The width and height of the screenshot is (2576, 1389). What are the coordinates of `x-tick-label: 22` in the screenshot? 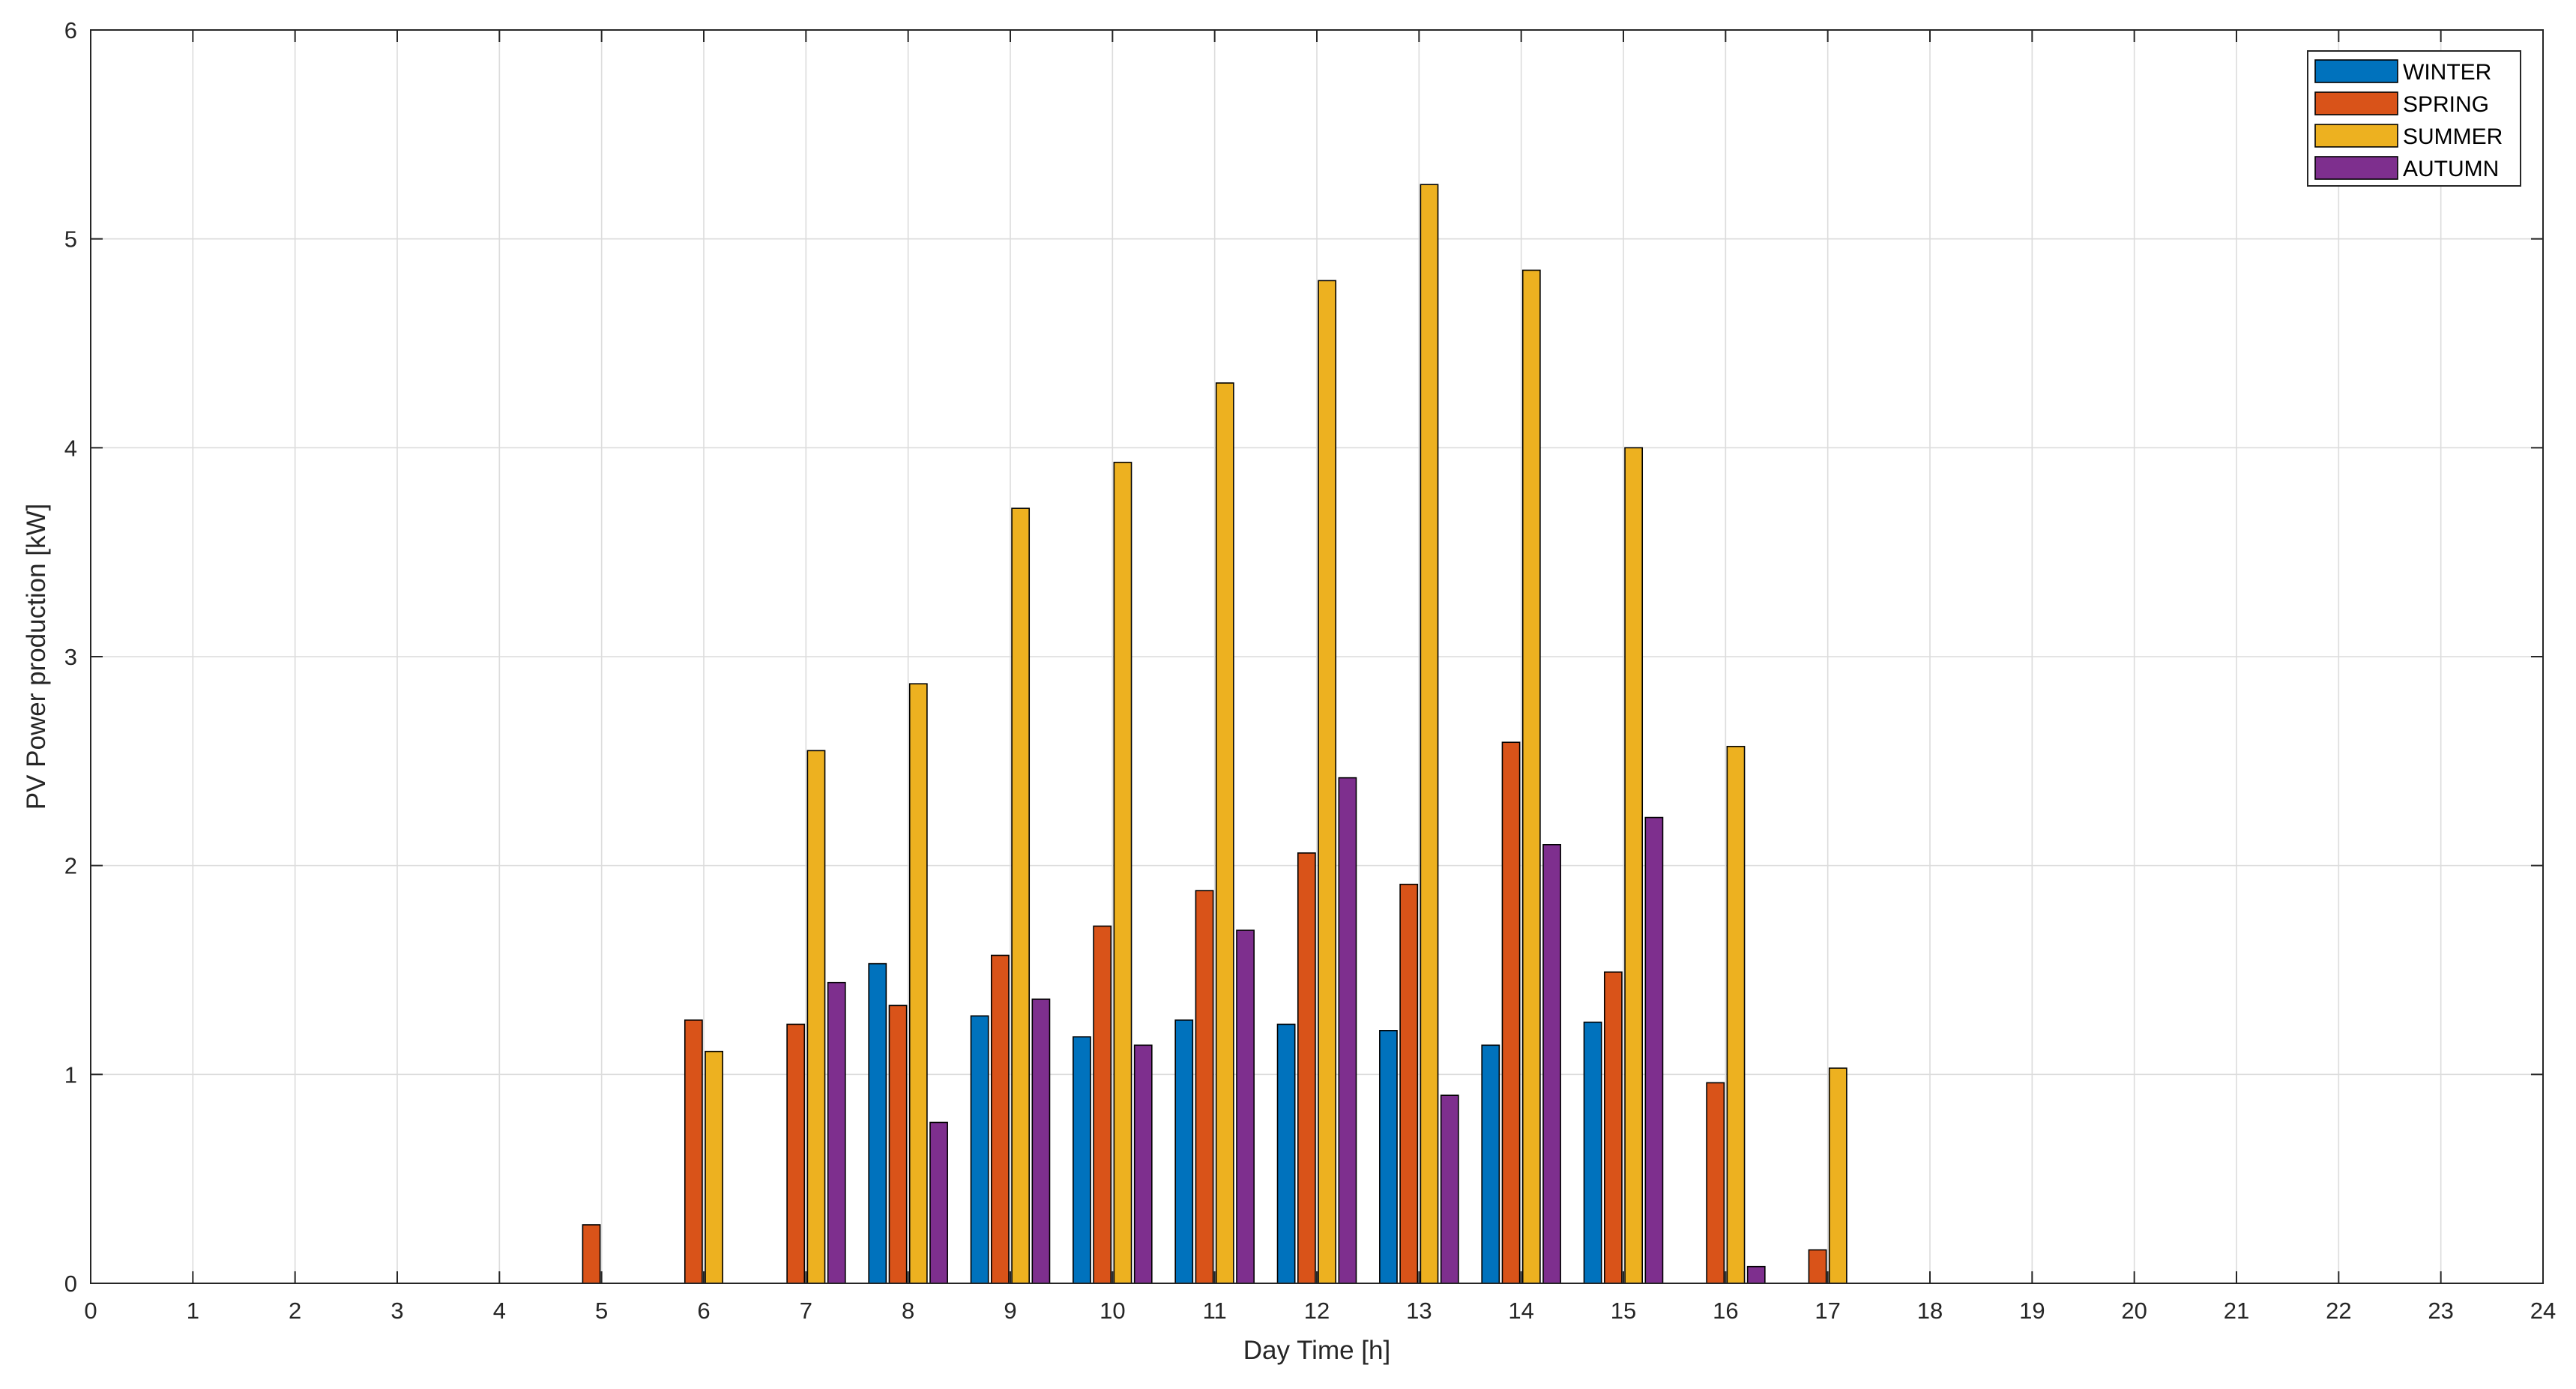 It's located at (2339, 1311).